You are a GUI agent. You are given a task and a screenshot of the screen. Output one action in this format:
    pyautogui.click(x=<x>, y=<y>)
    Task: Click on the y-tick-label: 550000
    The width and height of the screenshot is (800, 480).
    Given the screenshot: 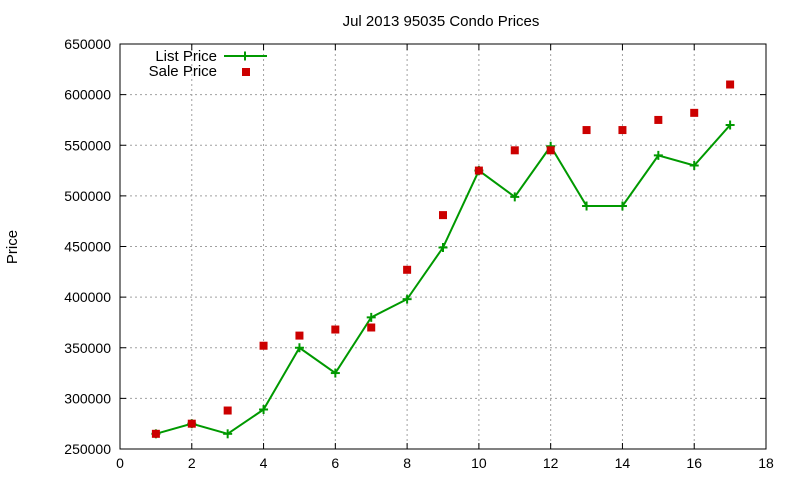 What is the action you would take?
    pyautogui.click(x=87, y=145)
    